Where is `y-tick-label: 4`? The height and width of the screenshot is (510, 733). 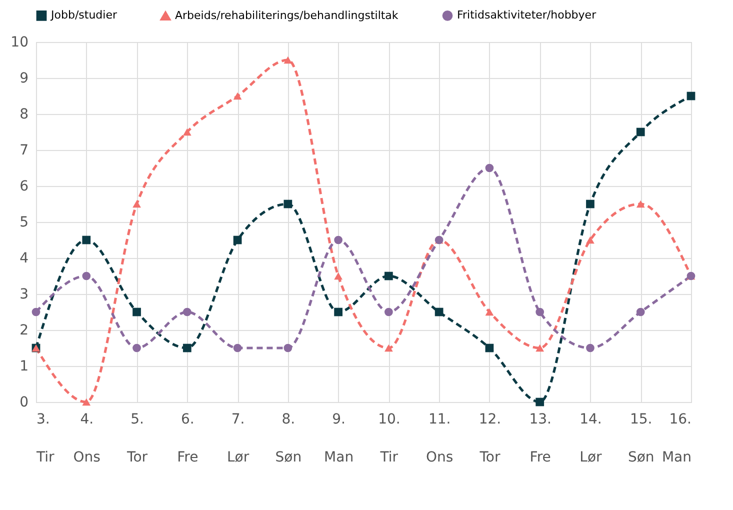
y-tick-label: 4 is located at coordinates (24, 258).